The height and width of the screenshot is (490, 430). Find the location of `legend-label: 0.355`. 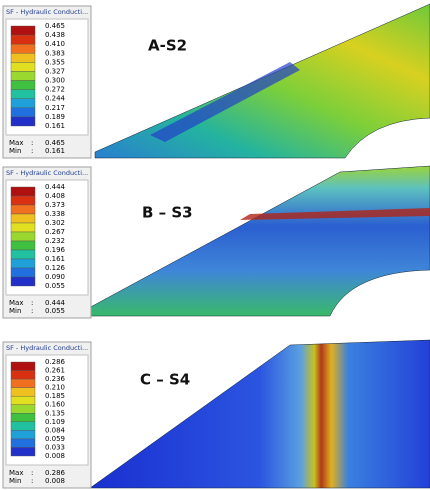

legend-label: 0.355 is located at coordinates (55, 62).